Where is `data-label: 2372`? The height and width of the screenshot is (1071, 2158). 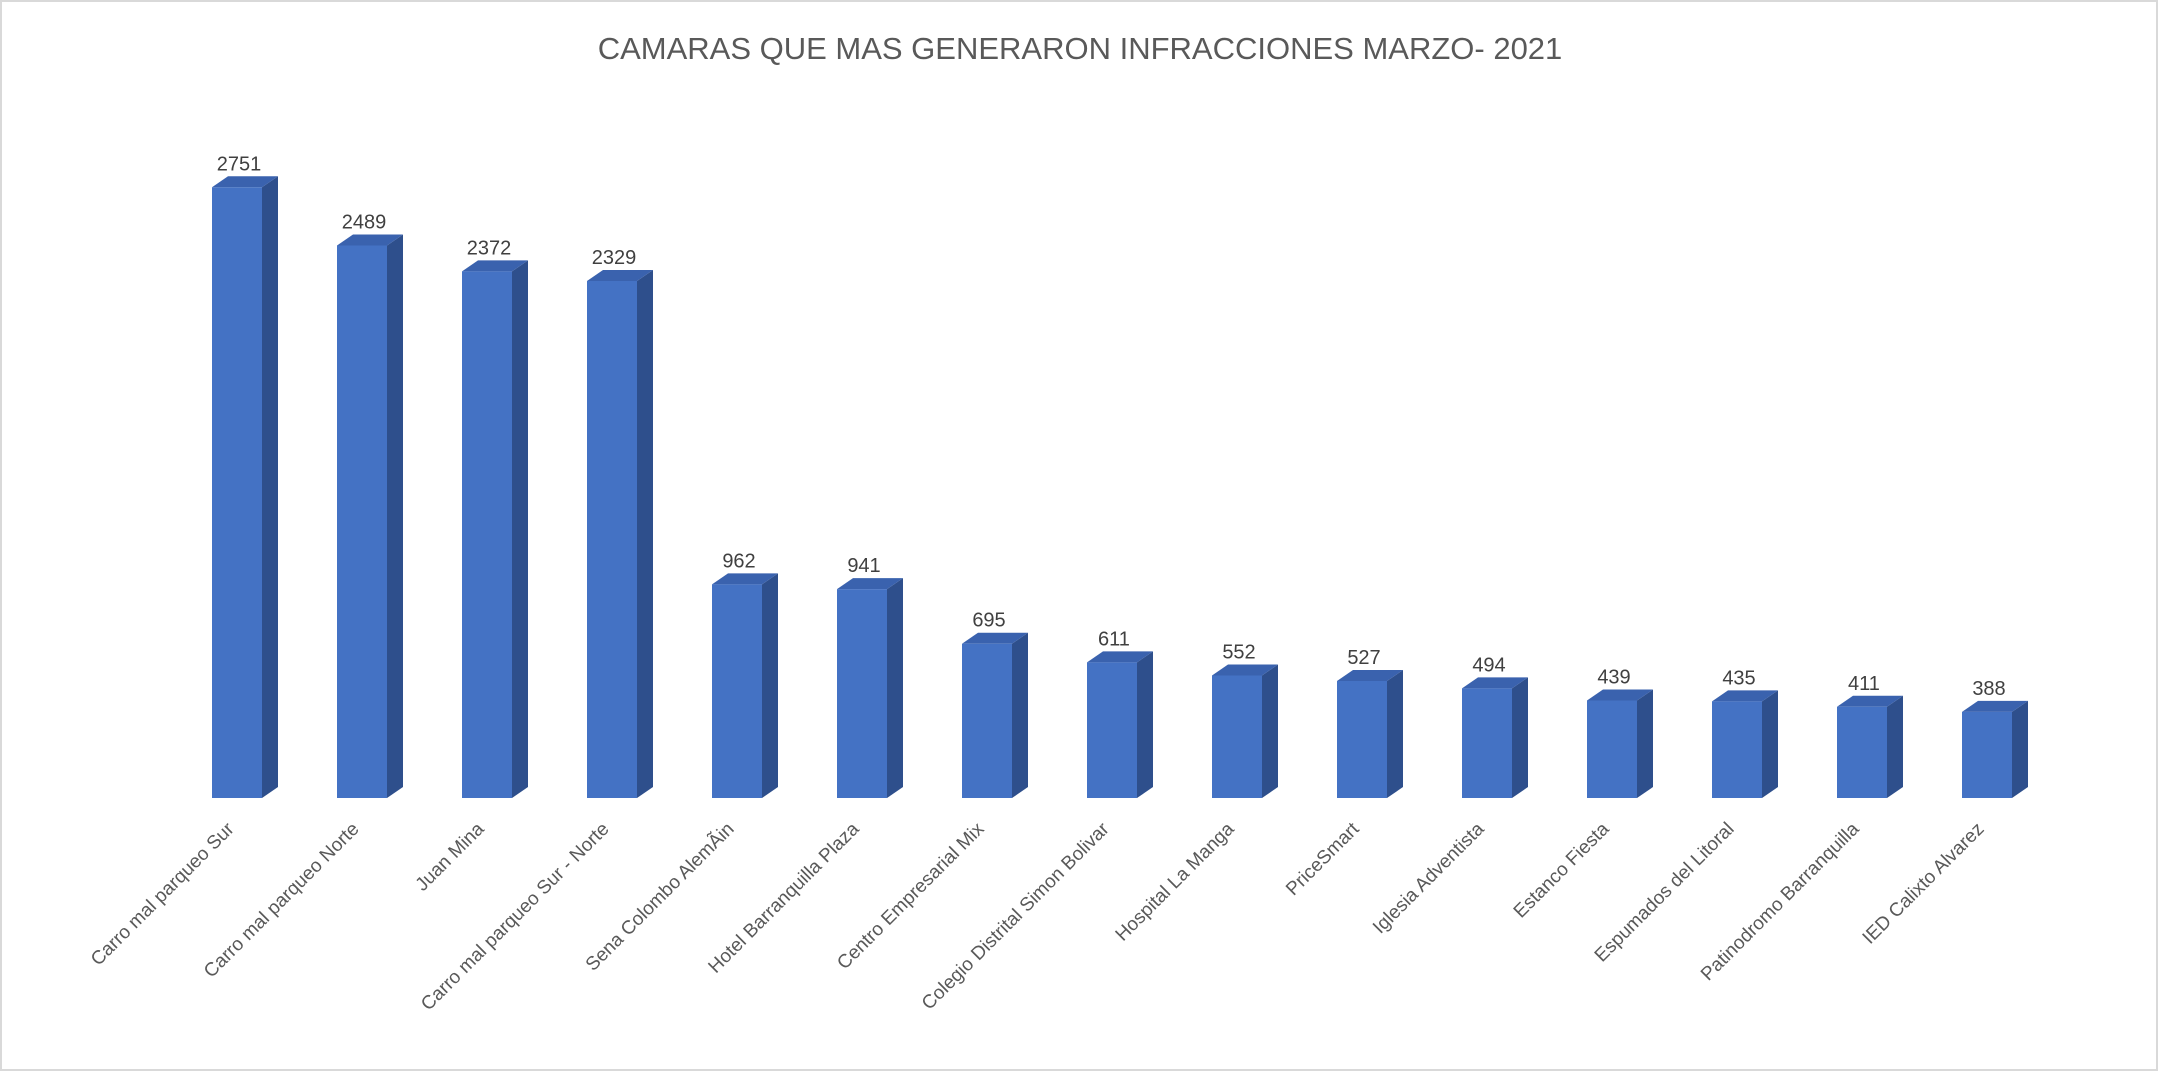 data-label: 2372 is located at coordinates (489, 248).